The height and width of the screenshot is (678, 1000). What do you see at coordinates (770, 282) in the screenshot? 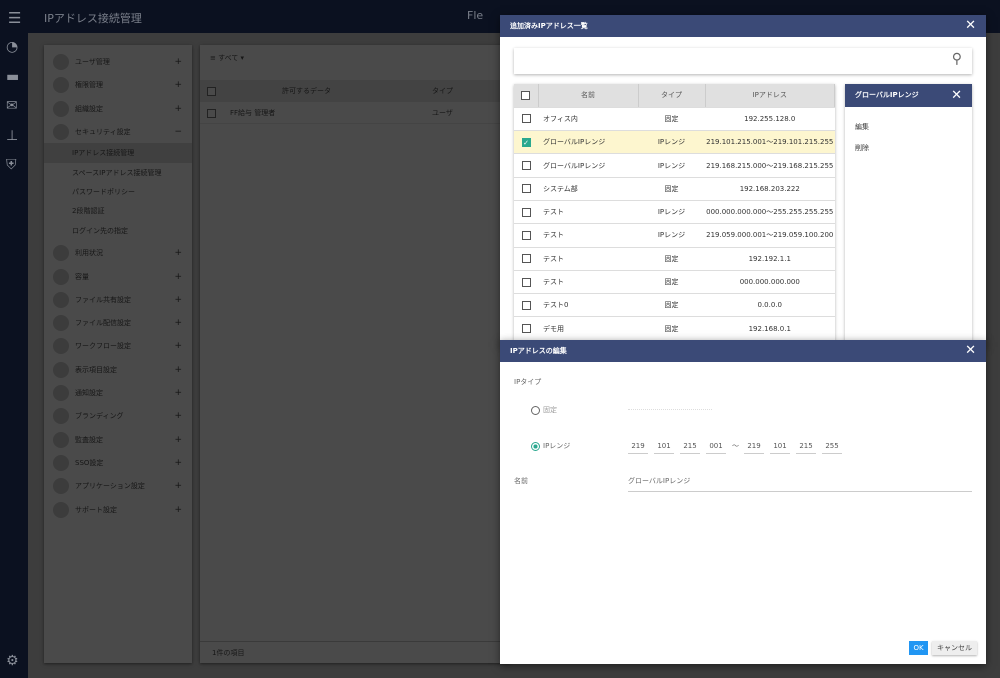
I see `row-ip: 000.000.000.000` at bounding box center [770, 282].